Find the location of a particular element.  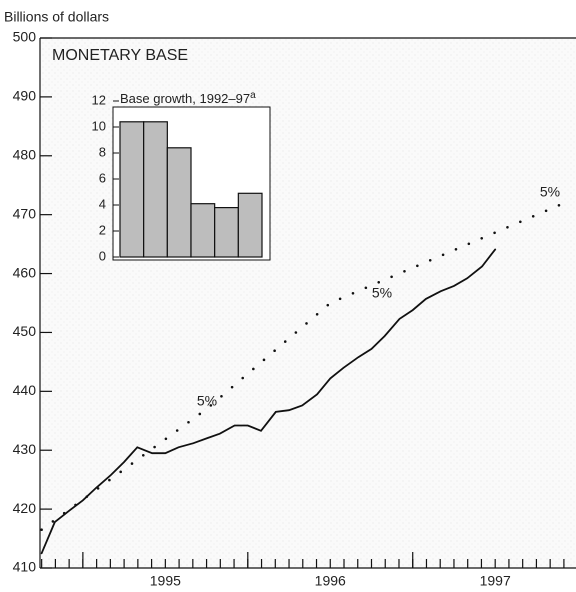

inset-y-tick-label: 2 is located at coordinates (102, 229).